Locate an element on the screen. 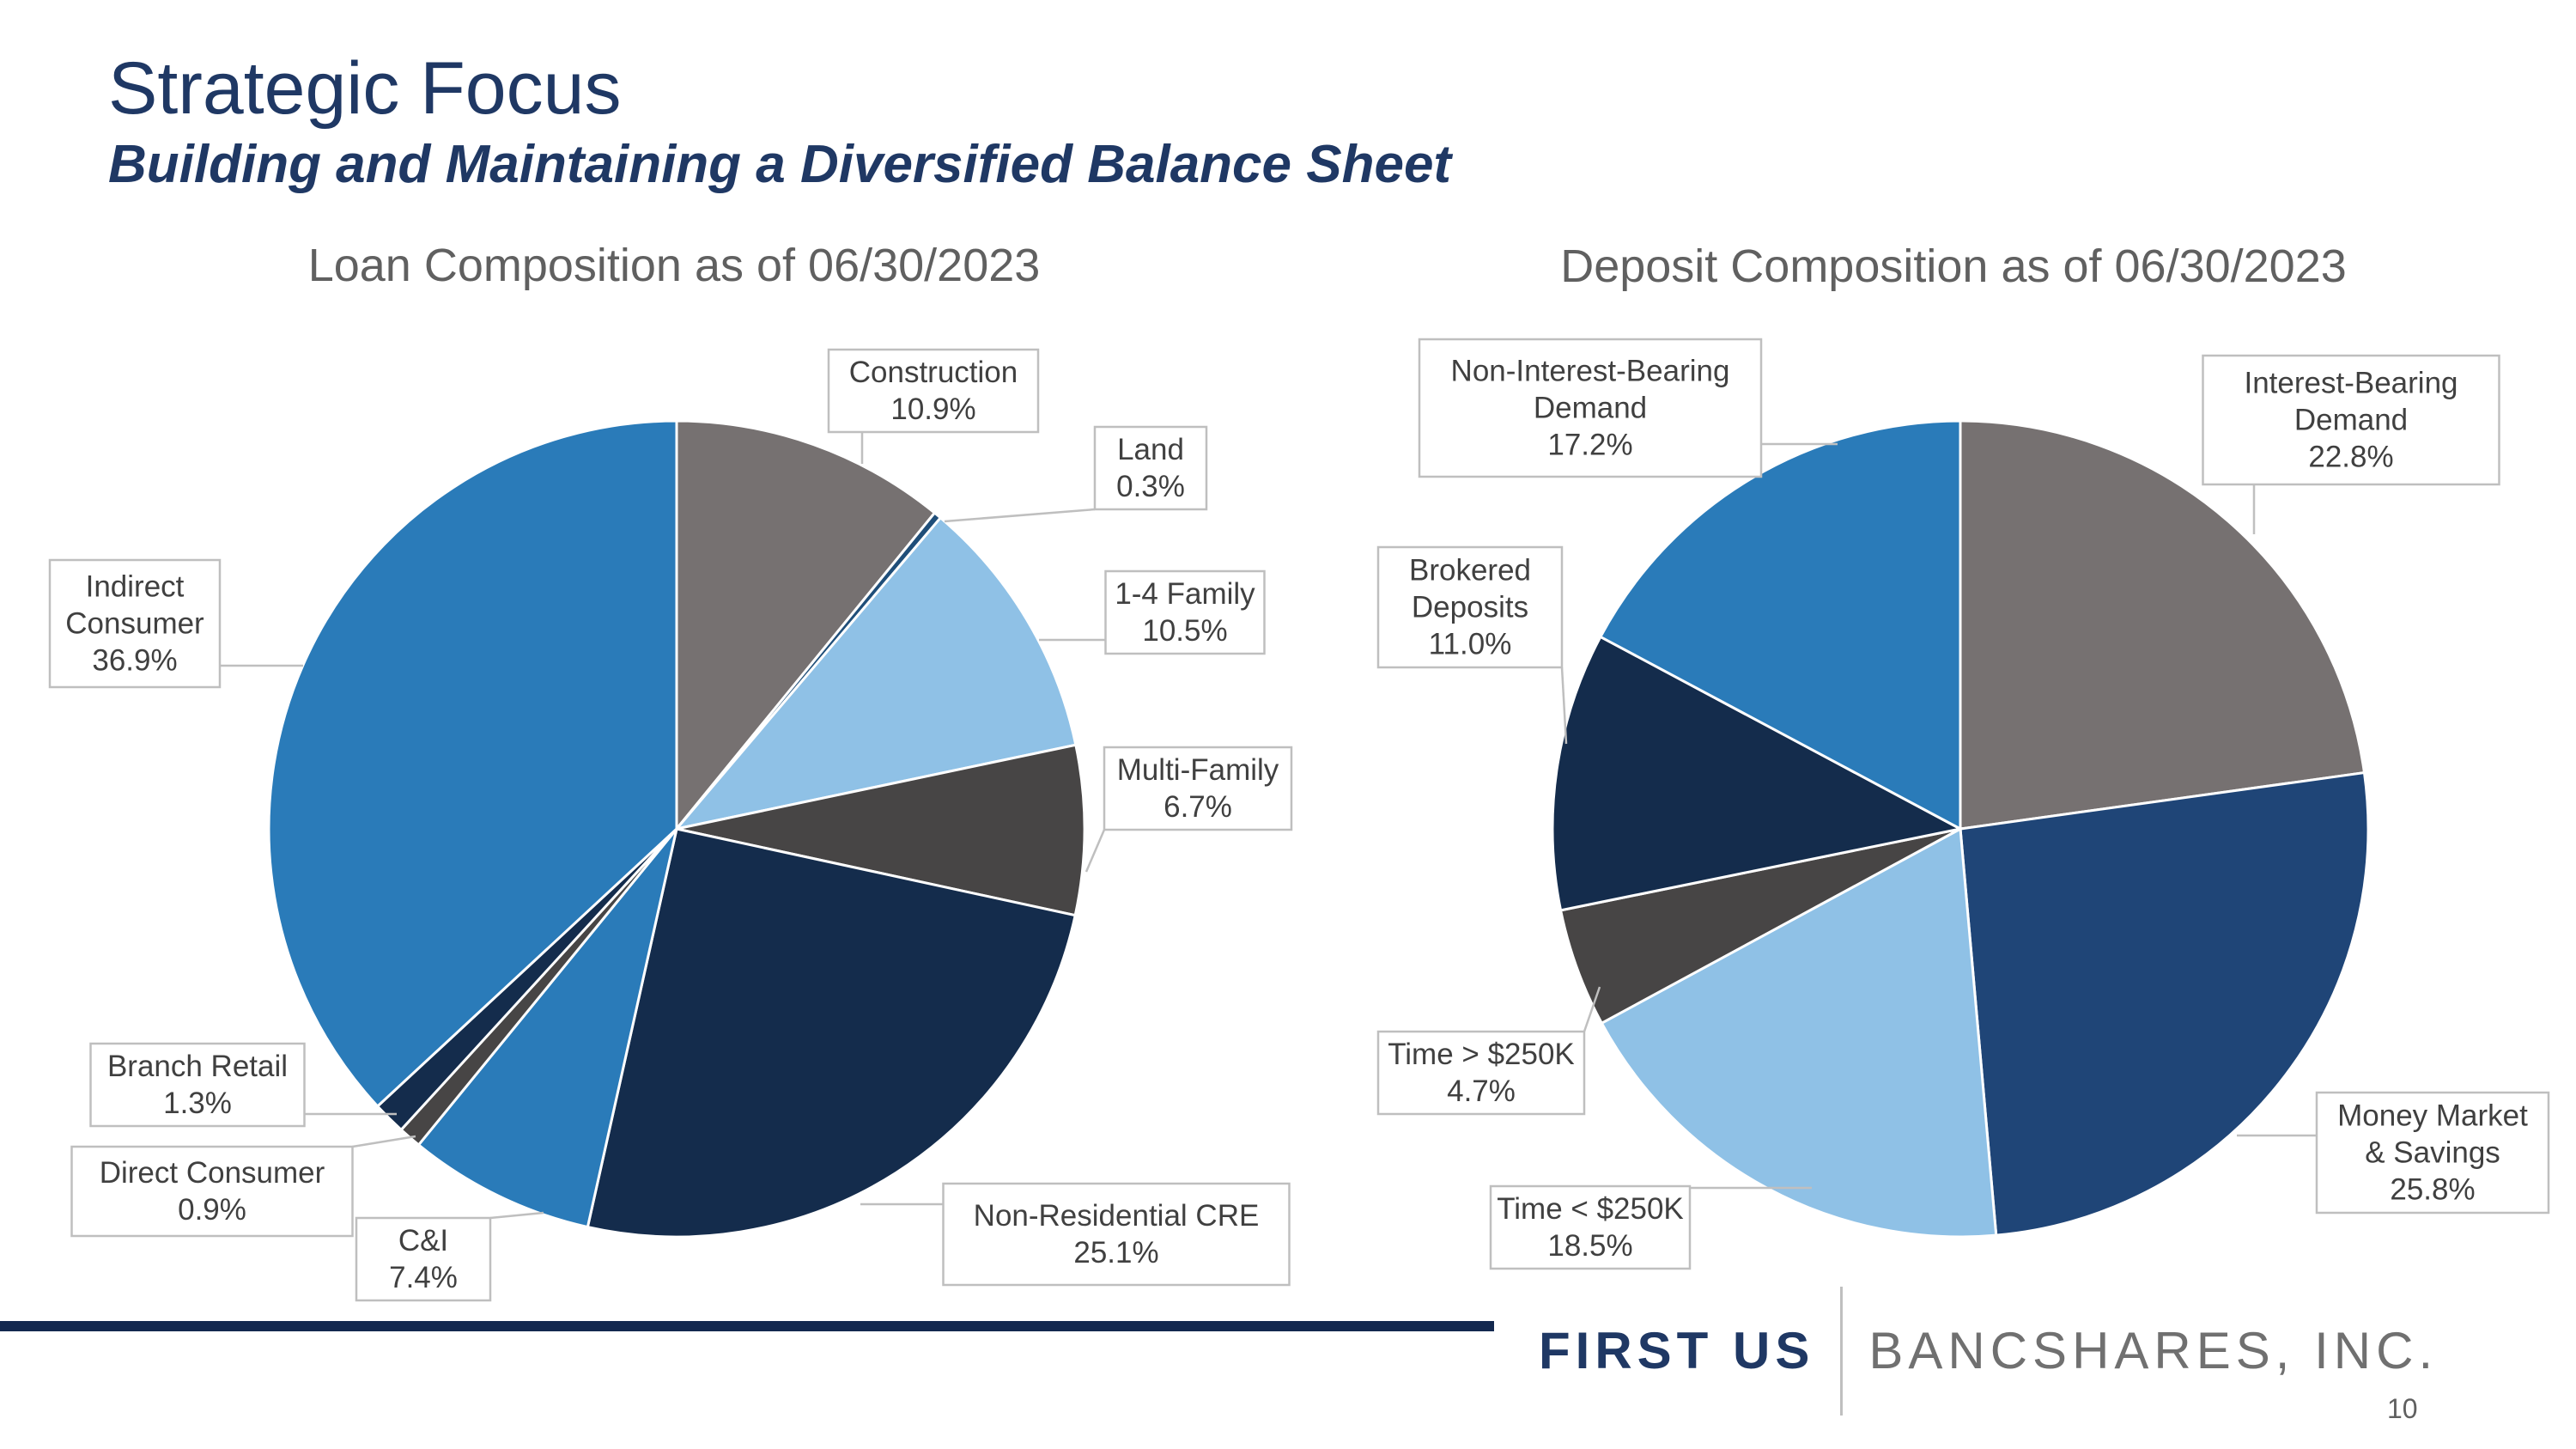 The image size is (2576, 1449). deposit-category-brokered-deposits: Deposits is located at coordinates (1470, 607).